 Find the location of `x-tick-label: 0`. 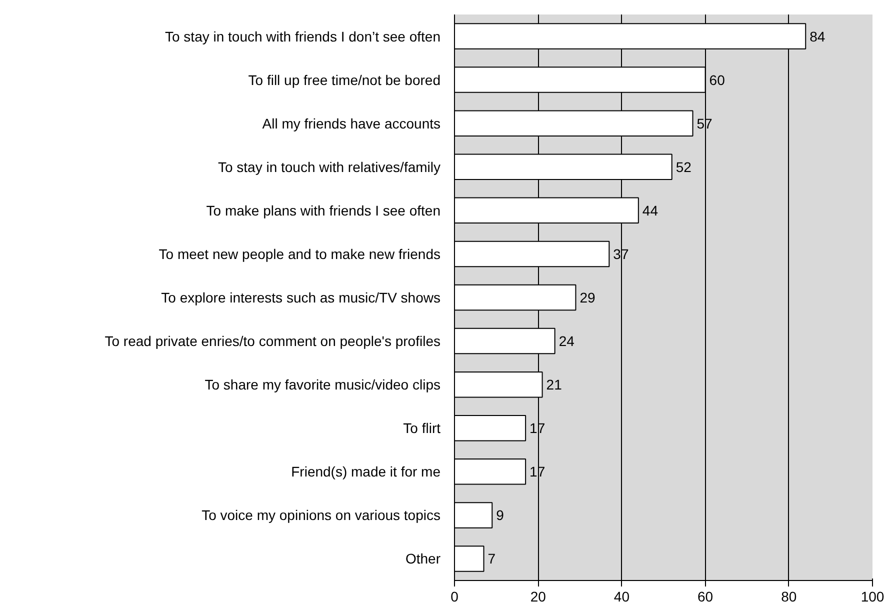

x-tick-label: 0 is located at coordinates (454, 596).